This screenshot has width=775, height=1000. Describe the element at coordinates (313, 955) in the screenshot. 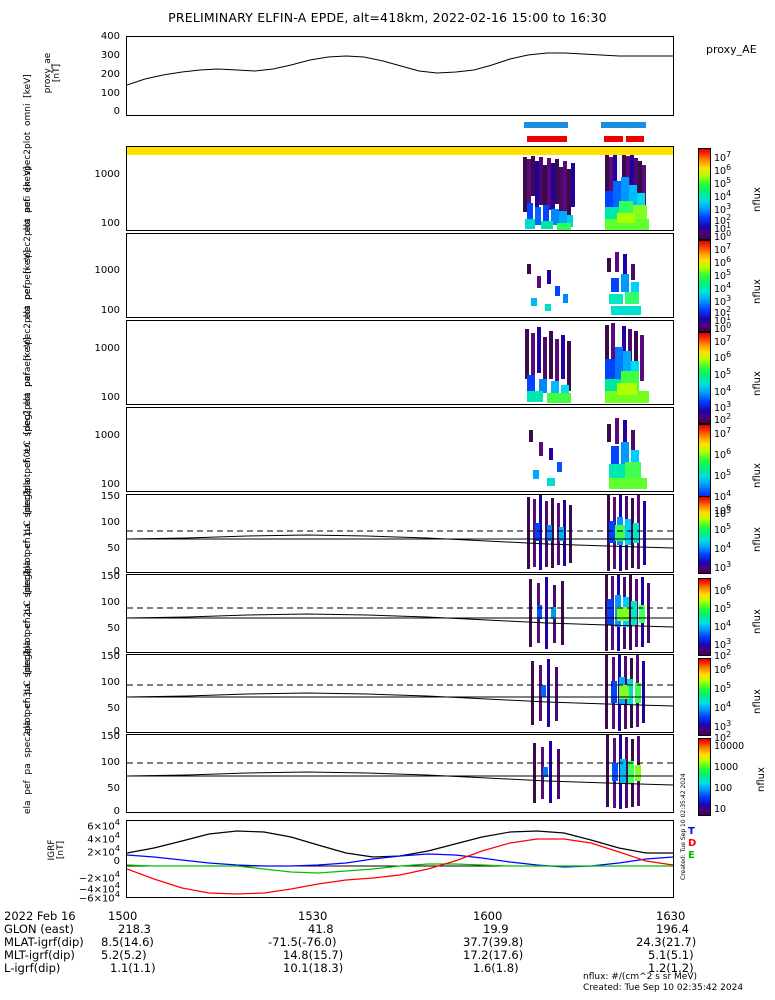

I see `footer-value: 14.8(15.7)` at that location.